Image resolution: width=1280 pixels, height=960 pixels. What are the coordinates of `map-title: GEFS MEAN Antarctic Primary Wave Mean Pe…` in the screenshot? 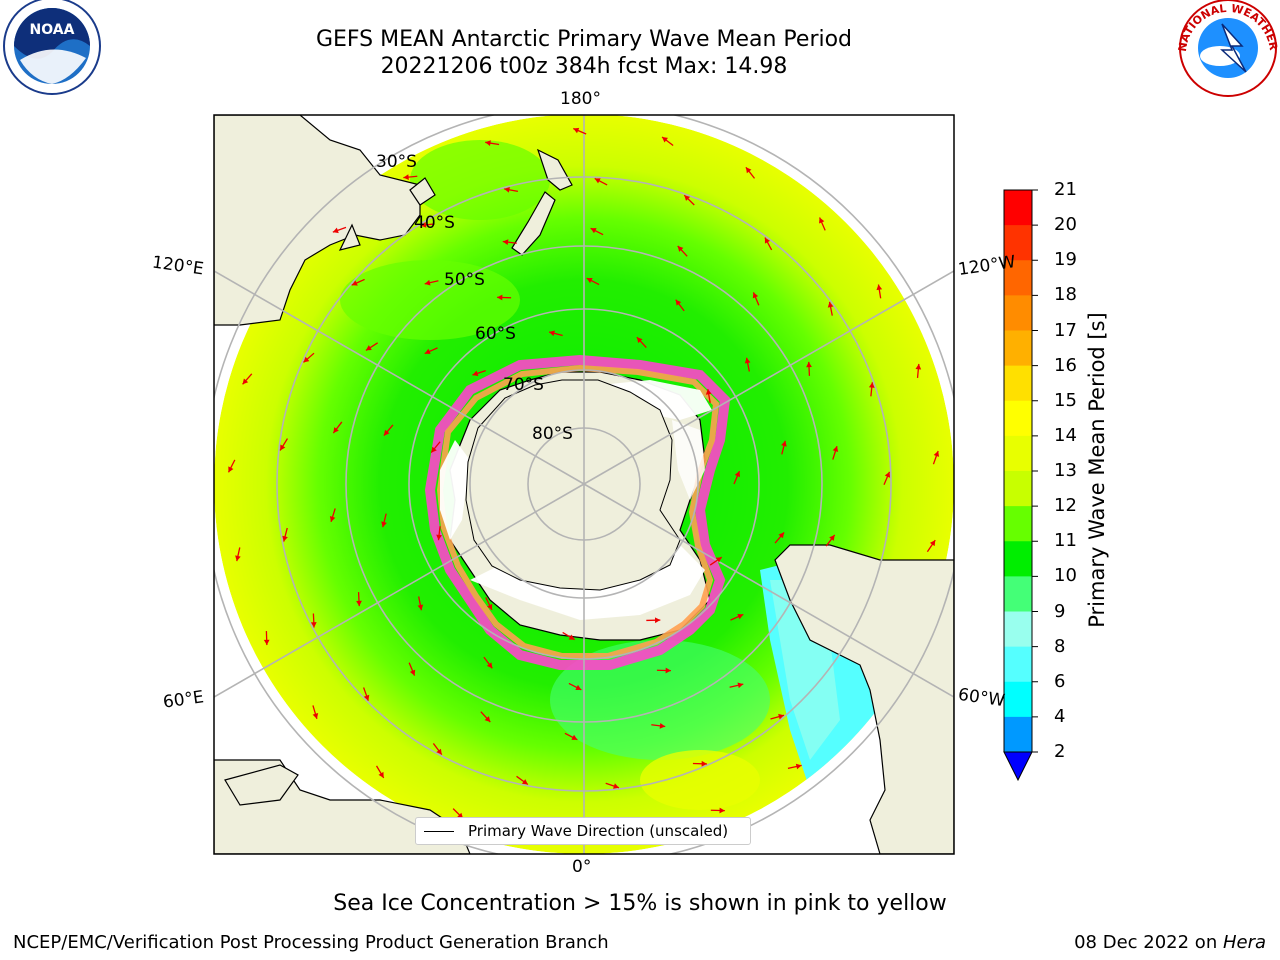 It's located at (584, 39).